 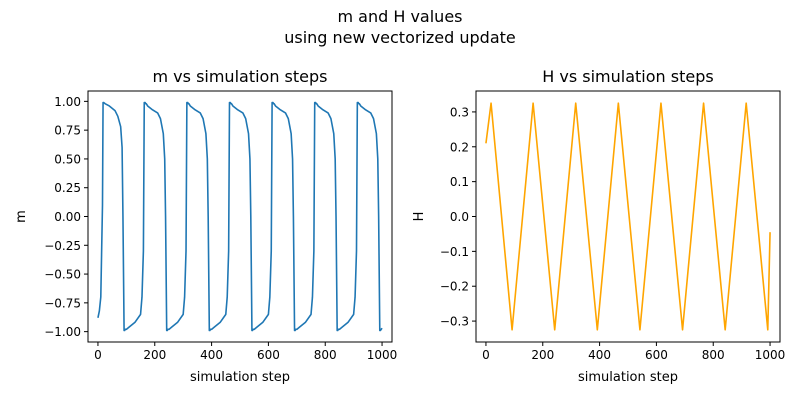 What do you see at coordinates (240, 377) in the screenshot?
I see `chart-1-xlabel: simulation step` at bounding box center [240, 377].